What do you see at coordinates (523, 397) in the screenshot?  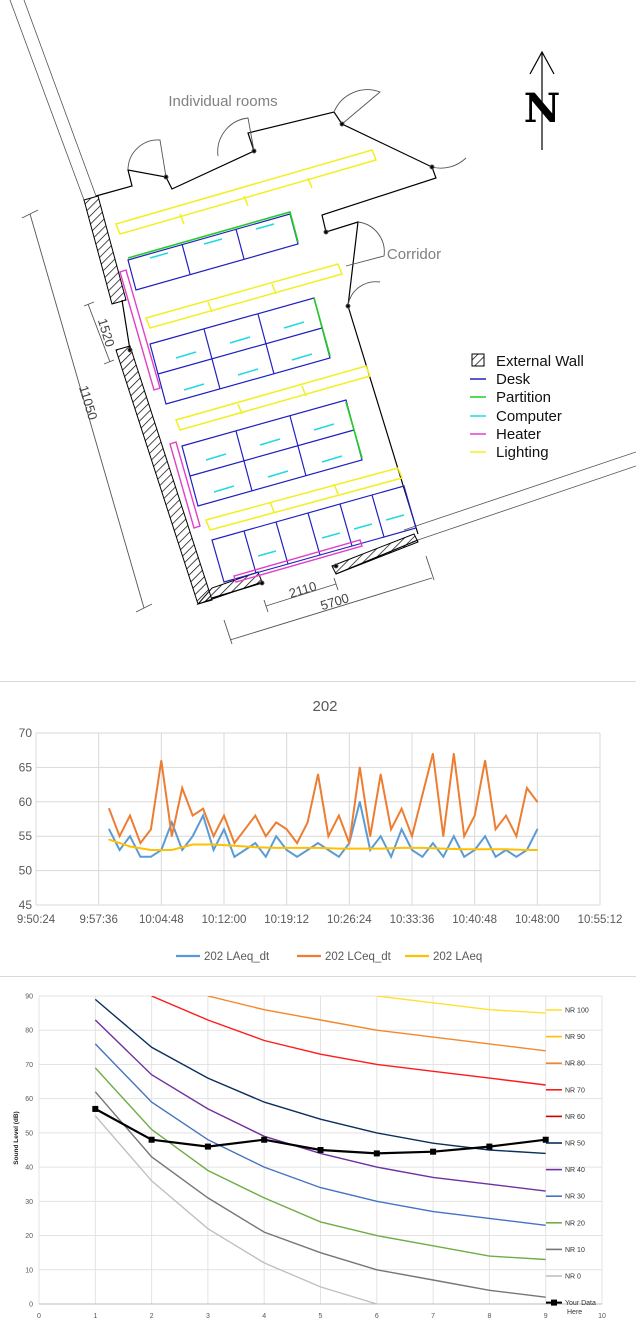 I see `legend-partition: Partition` at bounding box center [523, 397].